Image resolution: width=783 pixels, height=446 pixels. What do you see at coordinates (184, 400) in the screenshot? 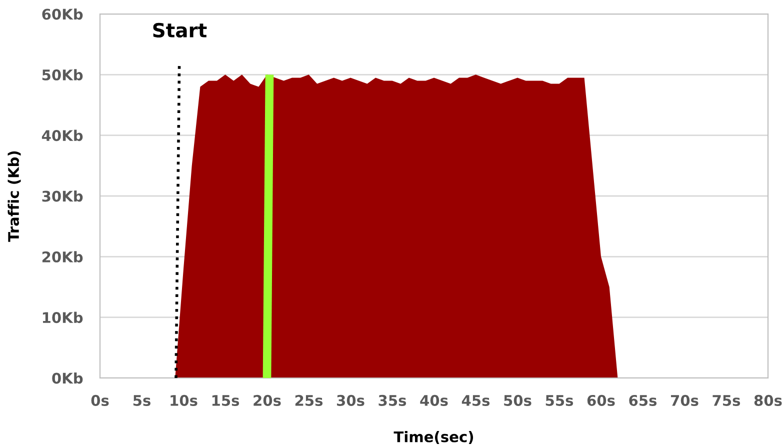
I see `x-tick-label: 10s` at bounding box center [184, 400].